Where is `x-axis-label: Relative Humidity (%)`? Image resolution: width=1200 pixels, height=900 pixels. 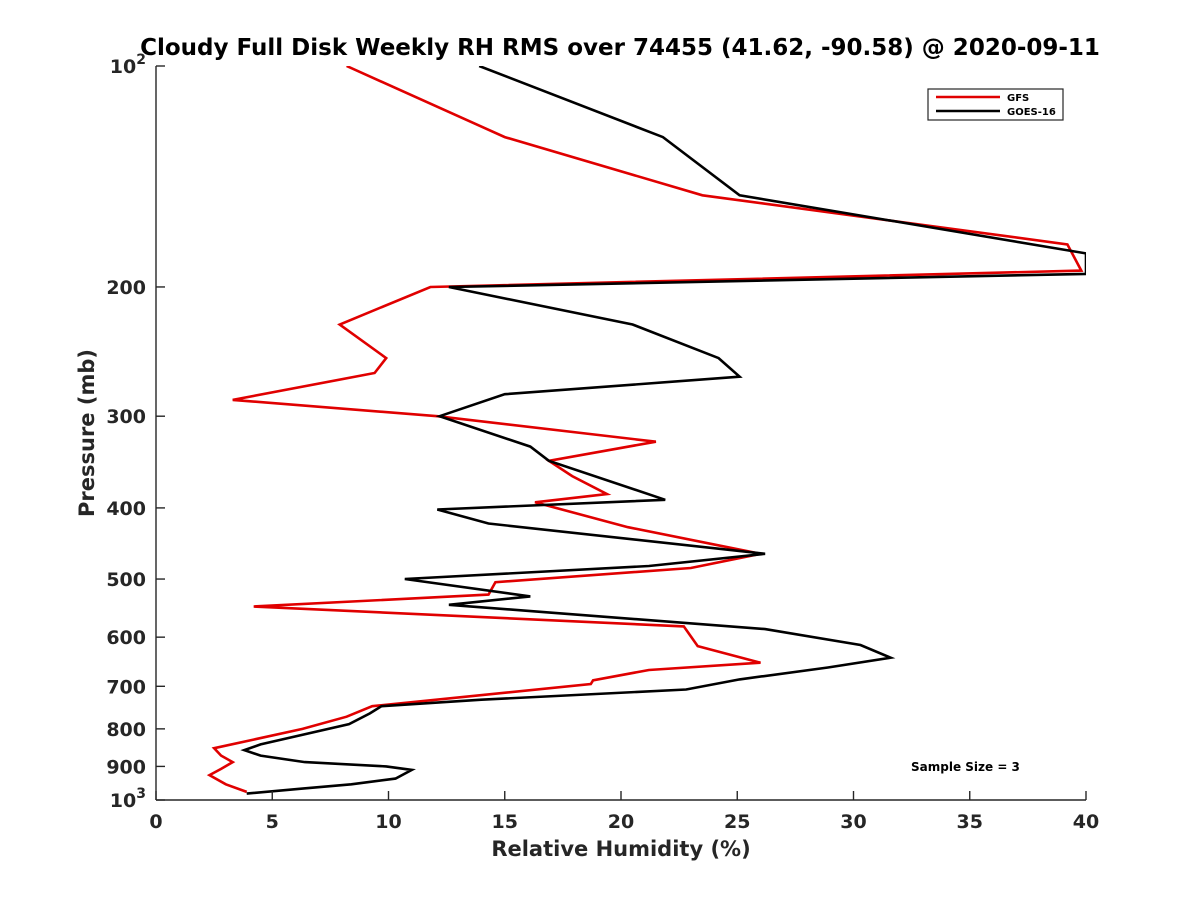
x-axis-label: Relative Humidity (%) is located at coordinates (620, 849).